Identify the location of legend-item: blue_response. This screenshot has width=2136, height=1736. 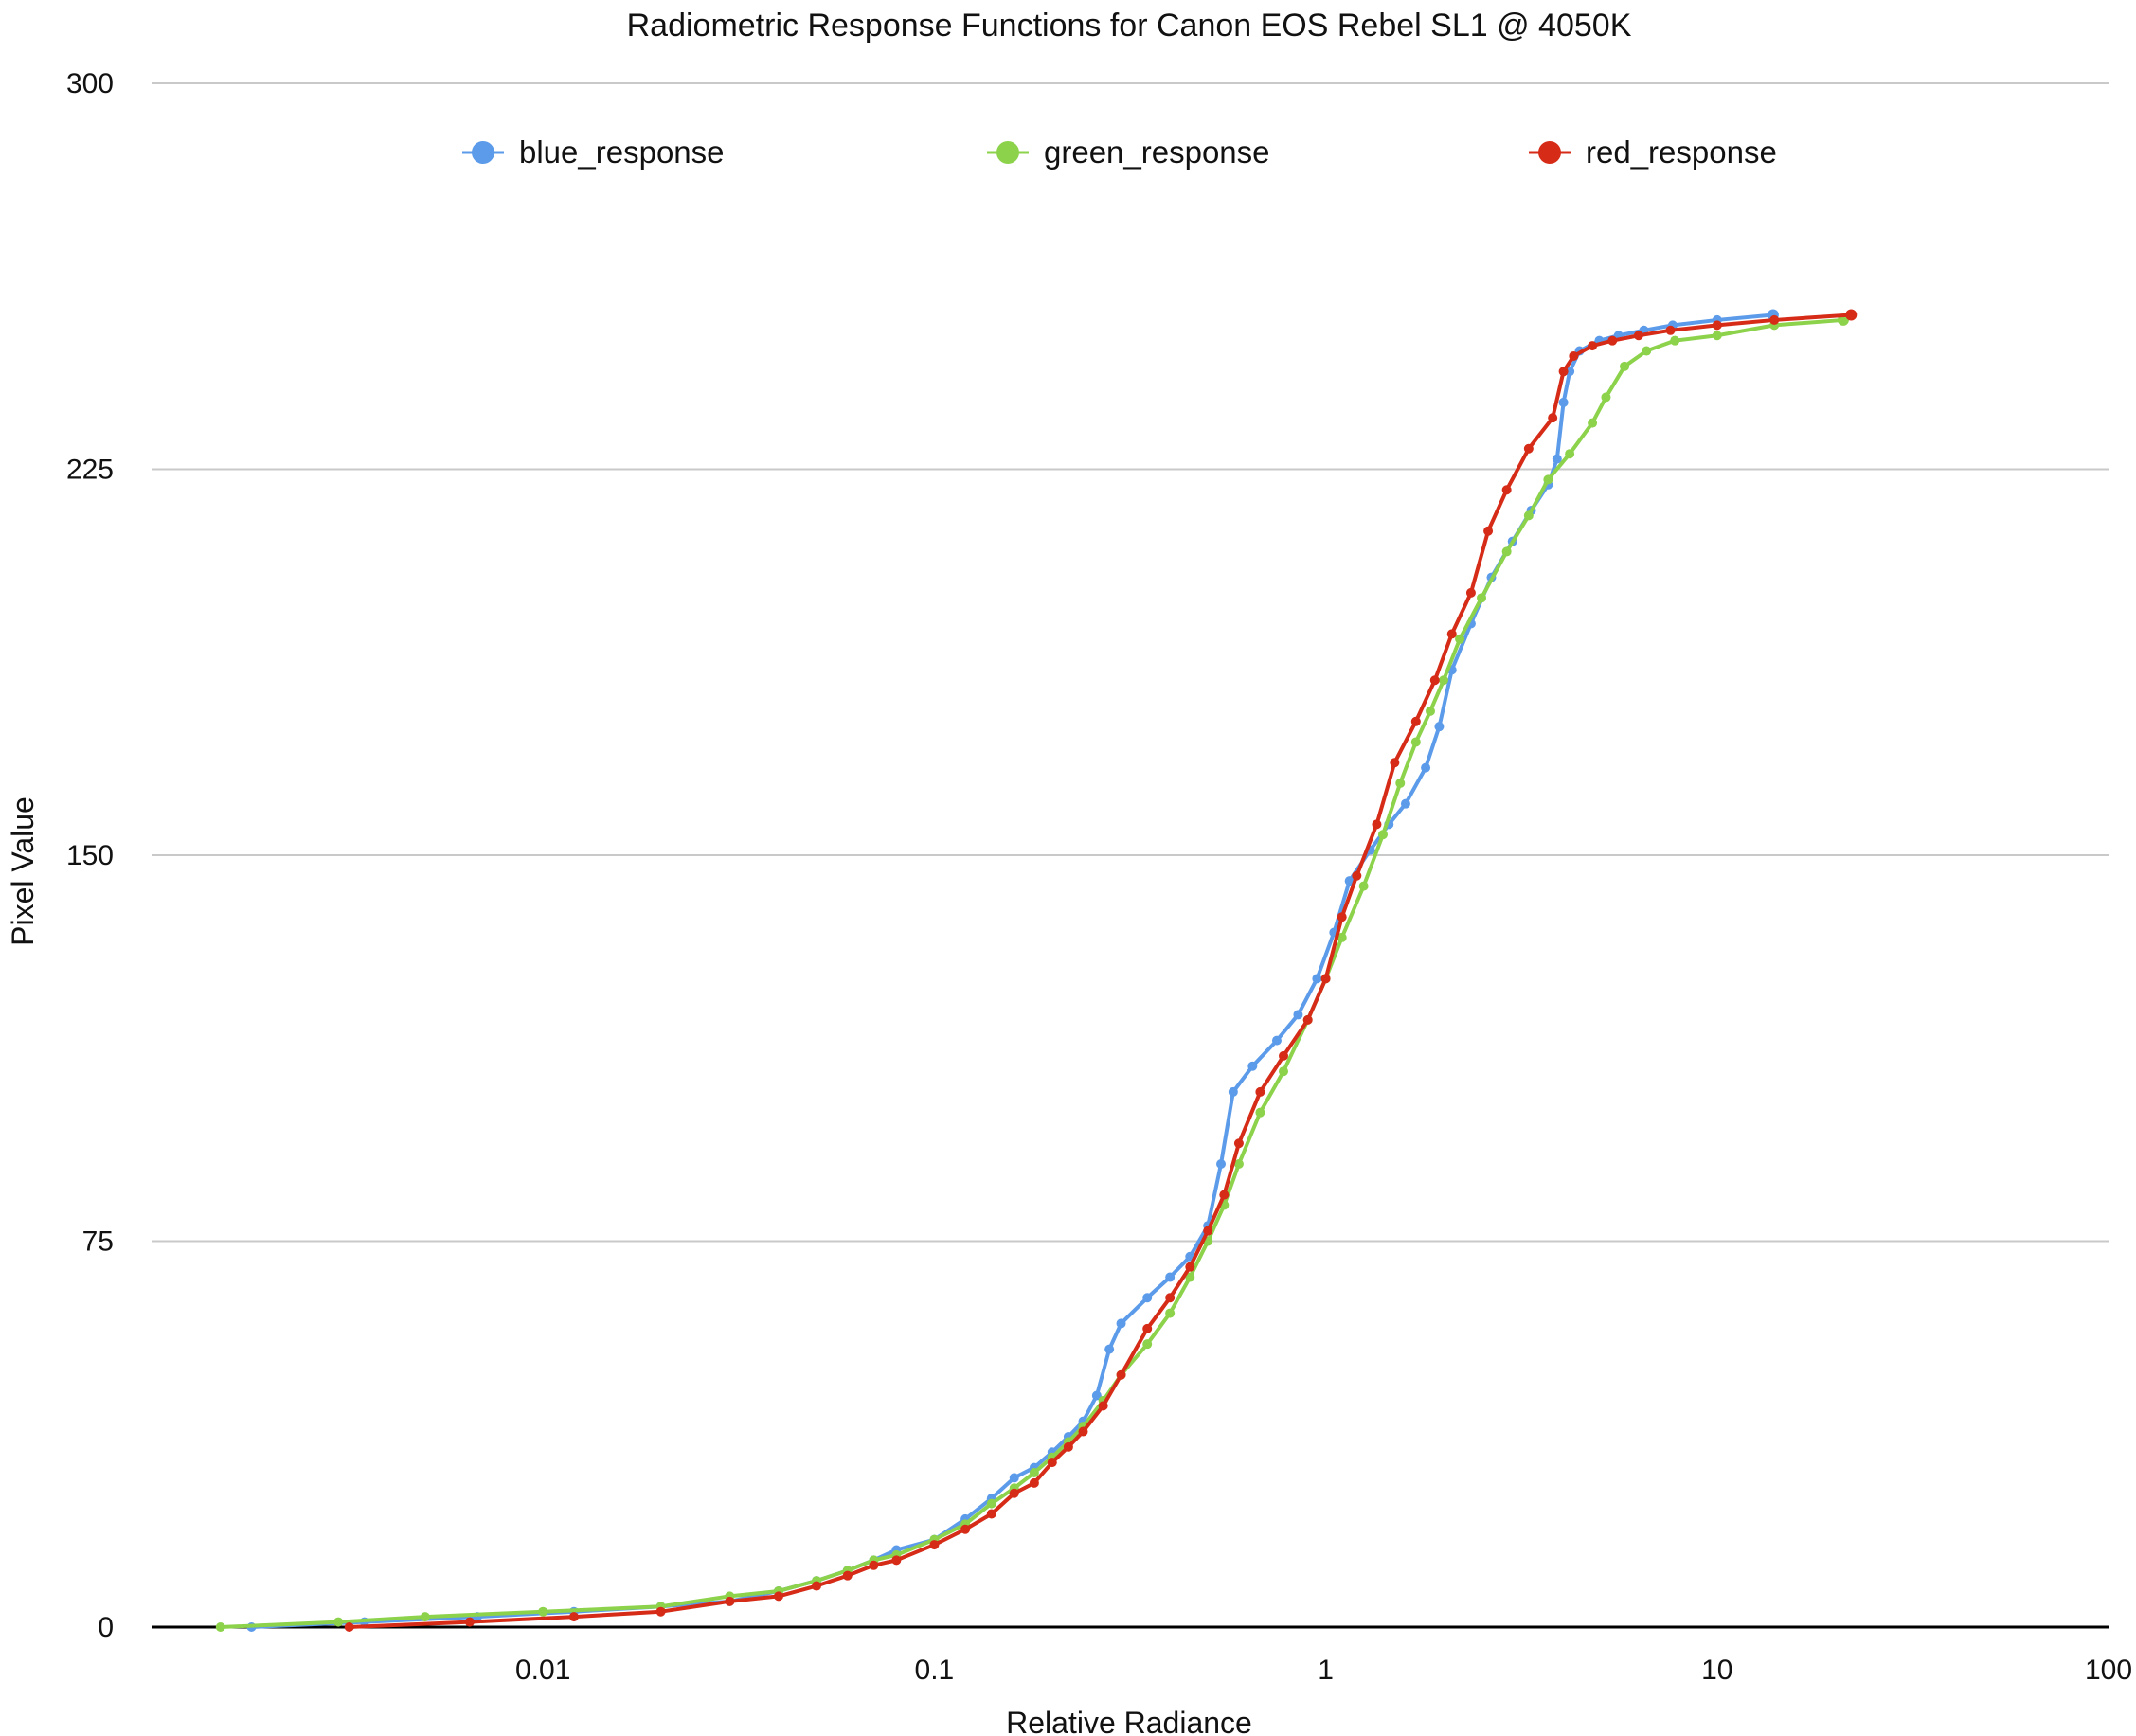
(593, 152).